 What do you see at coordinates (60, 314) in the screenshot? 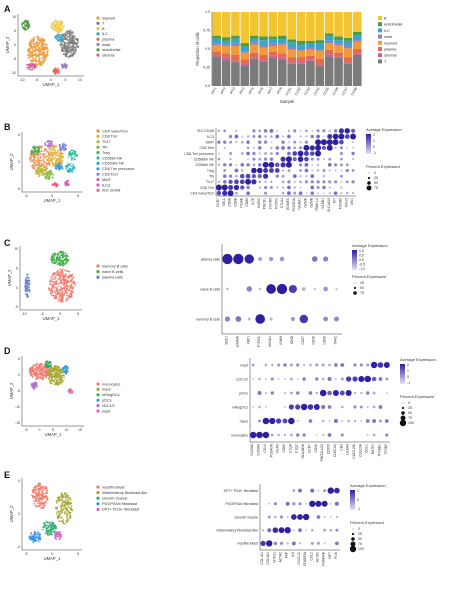
I see `umap-x-tick: 0` at bounding box center [60, 314].